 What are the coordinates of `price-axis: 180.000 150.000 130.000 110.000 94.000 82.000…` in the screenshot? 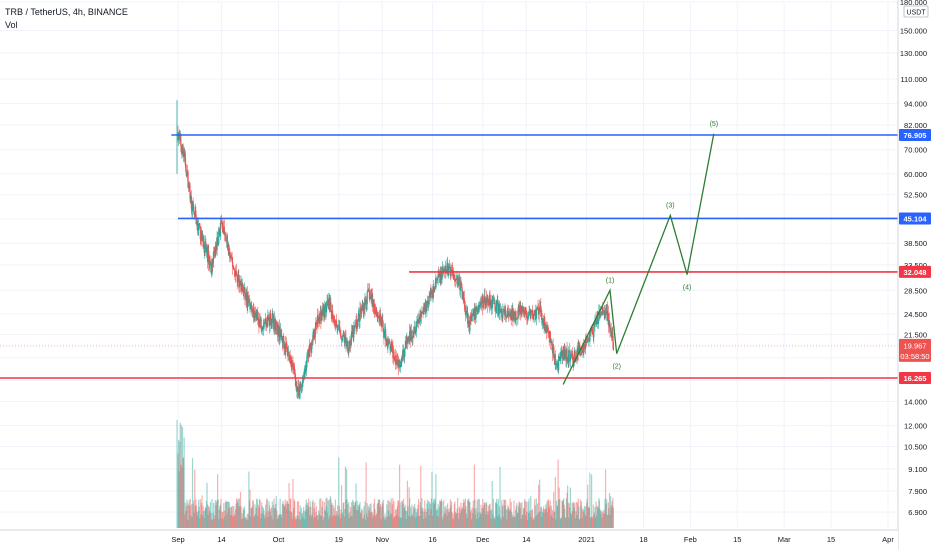 It's located at (914, 275).